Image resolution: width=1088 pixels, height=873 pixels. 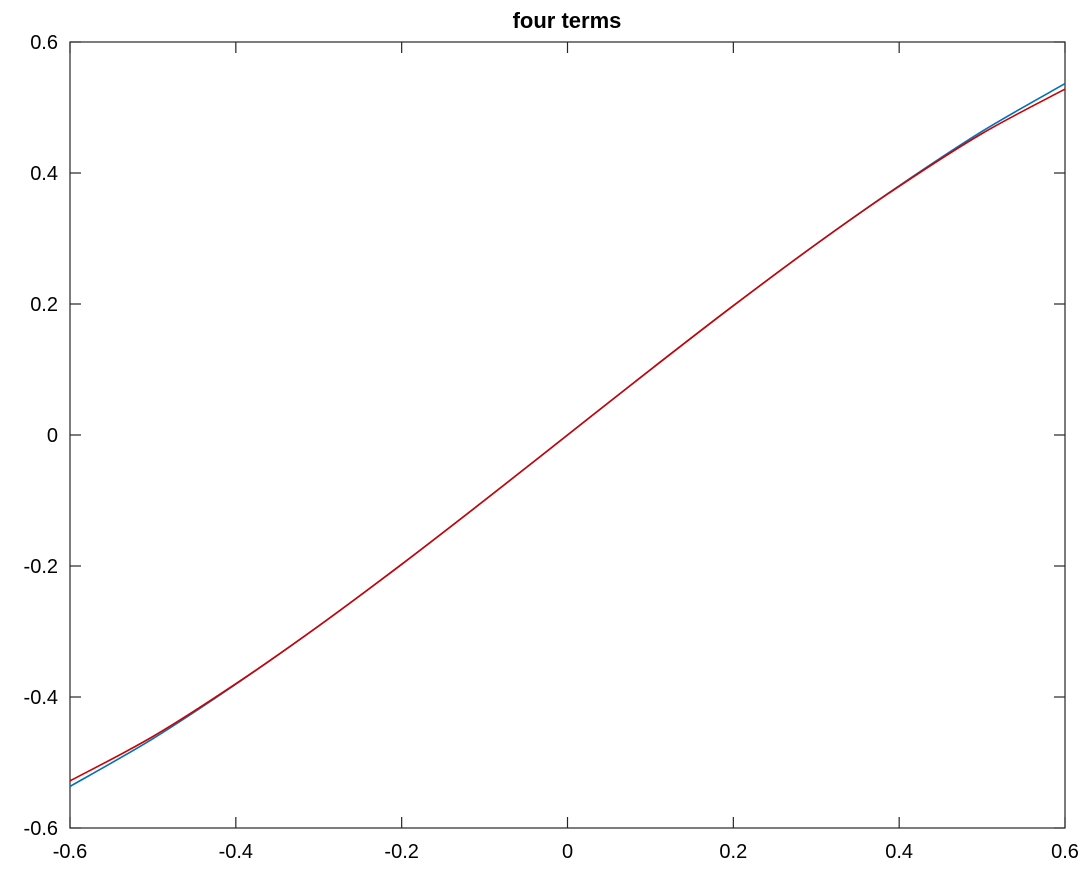 I want to click on y-tick-label: 0.4, so click(x=44, y=174).